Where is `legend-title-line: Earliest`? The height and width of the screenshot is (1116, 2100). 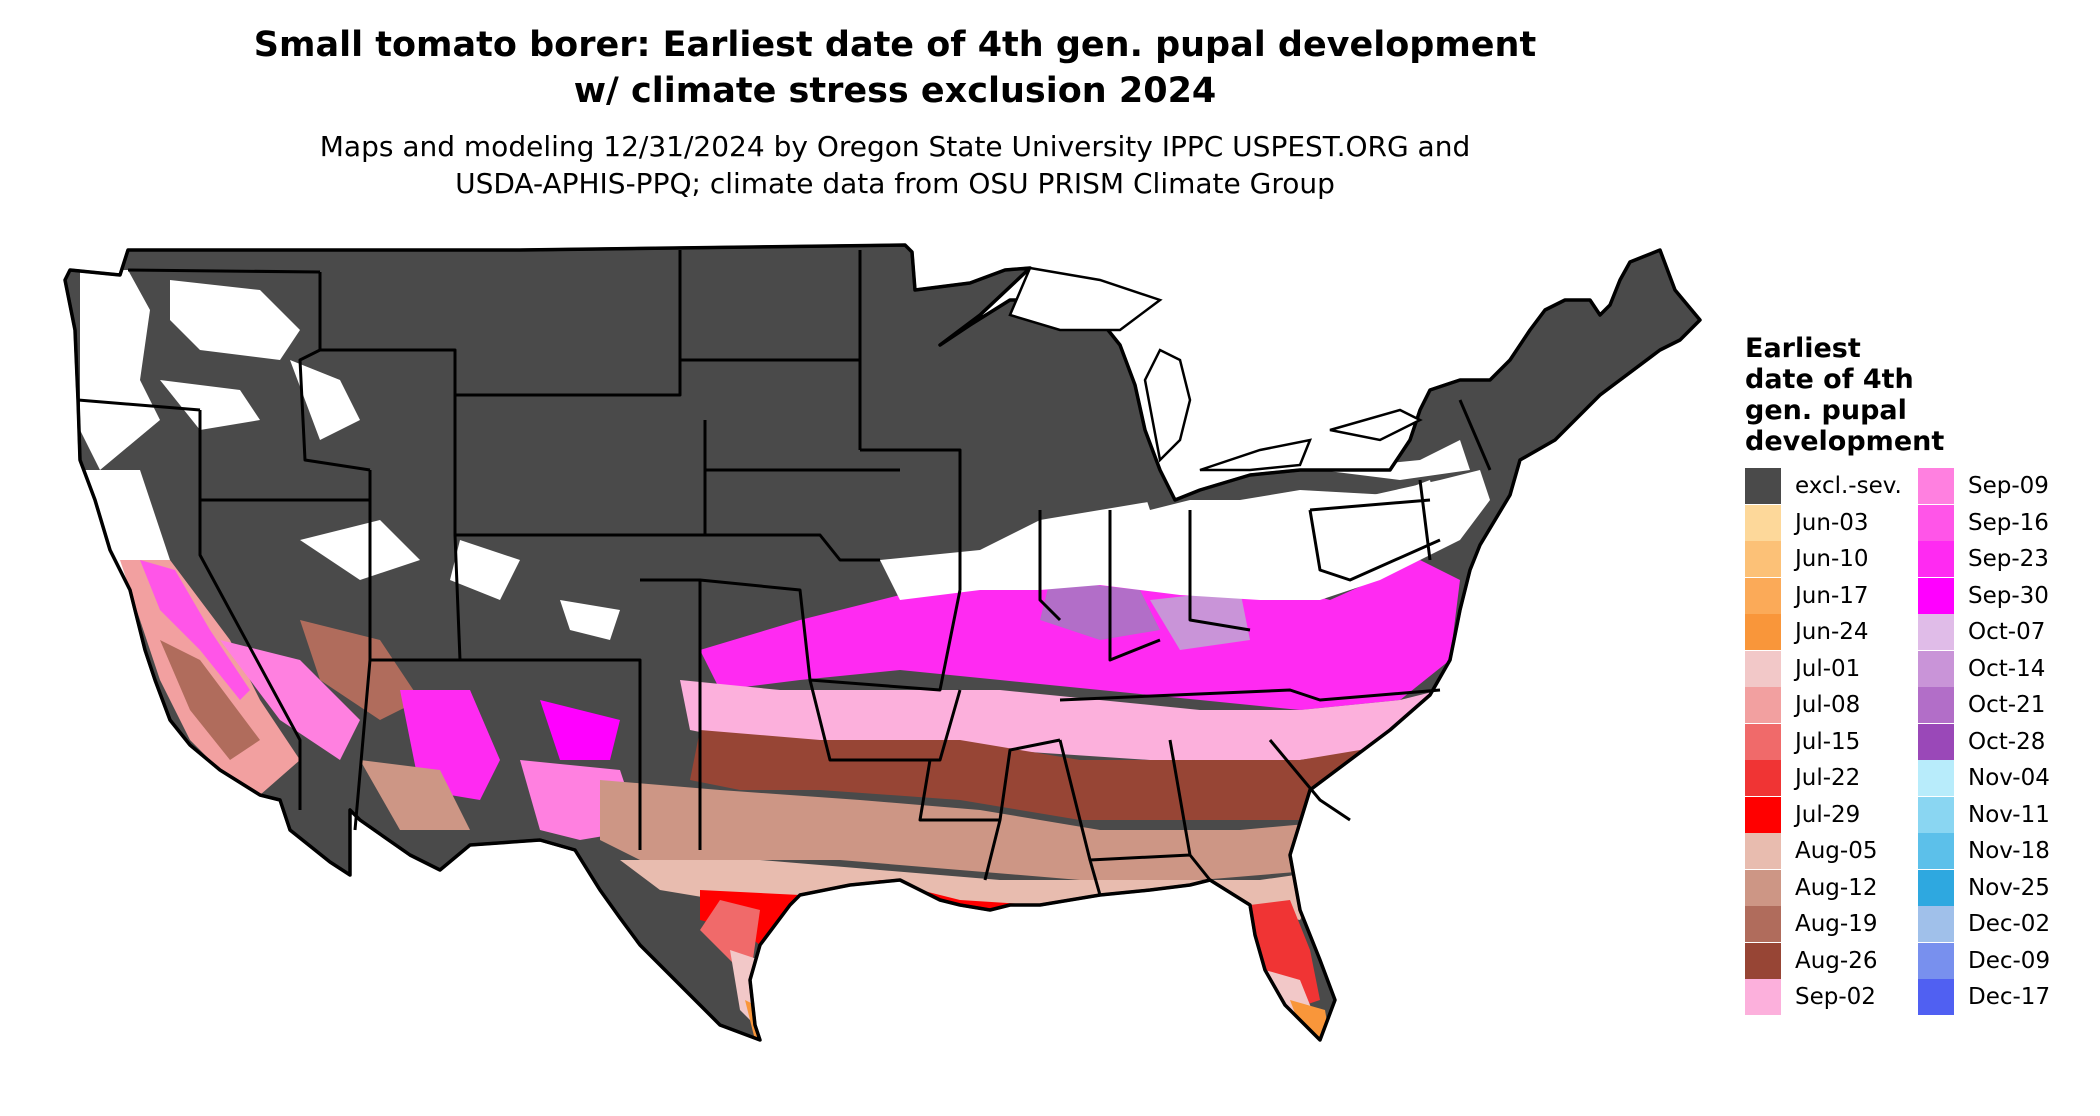 legend-title-line: Earliest is located at coordinates (1803, 348).